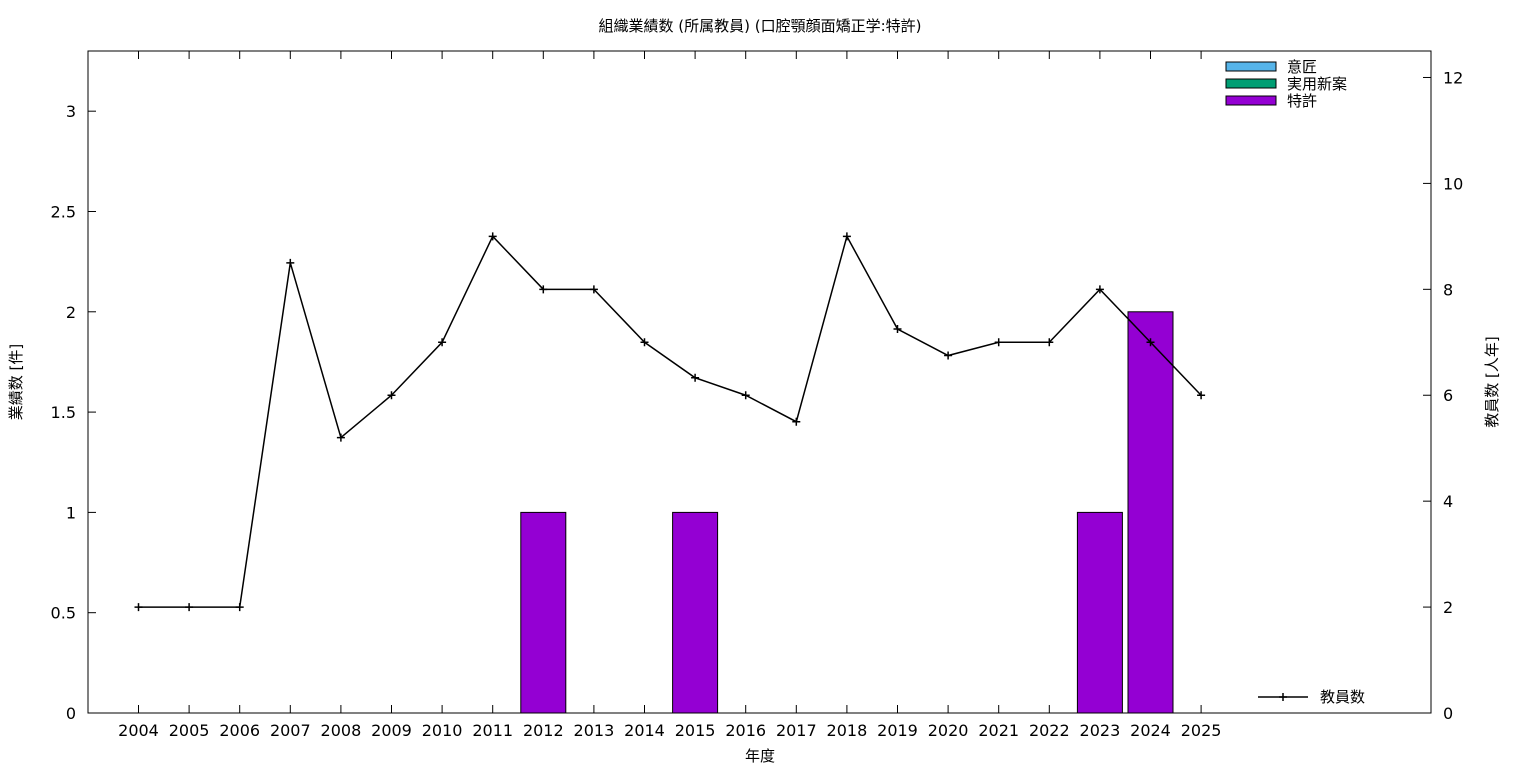 The width and height of the screenshot is (1536, 768). What do you see at coordinates (492, 730) in the screenshot?
I see `x-tick-label: 2011` at bounding box center [492, 730].